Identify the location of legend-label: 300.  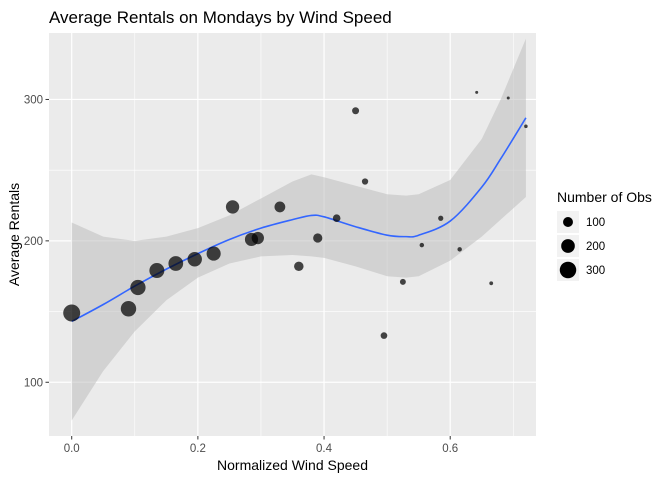
(595, 271).